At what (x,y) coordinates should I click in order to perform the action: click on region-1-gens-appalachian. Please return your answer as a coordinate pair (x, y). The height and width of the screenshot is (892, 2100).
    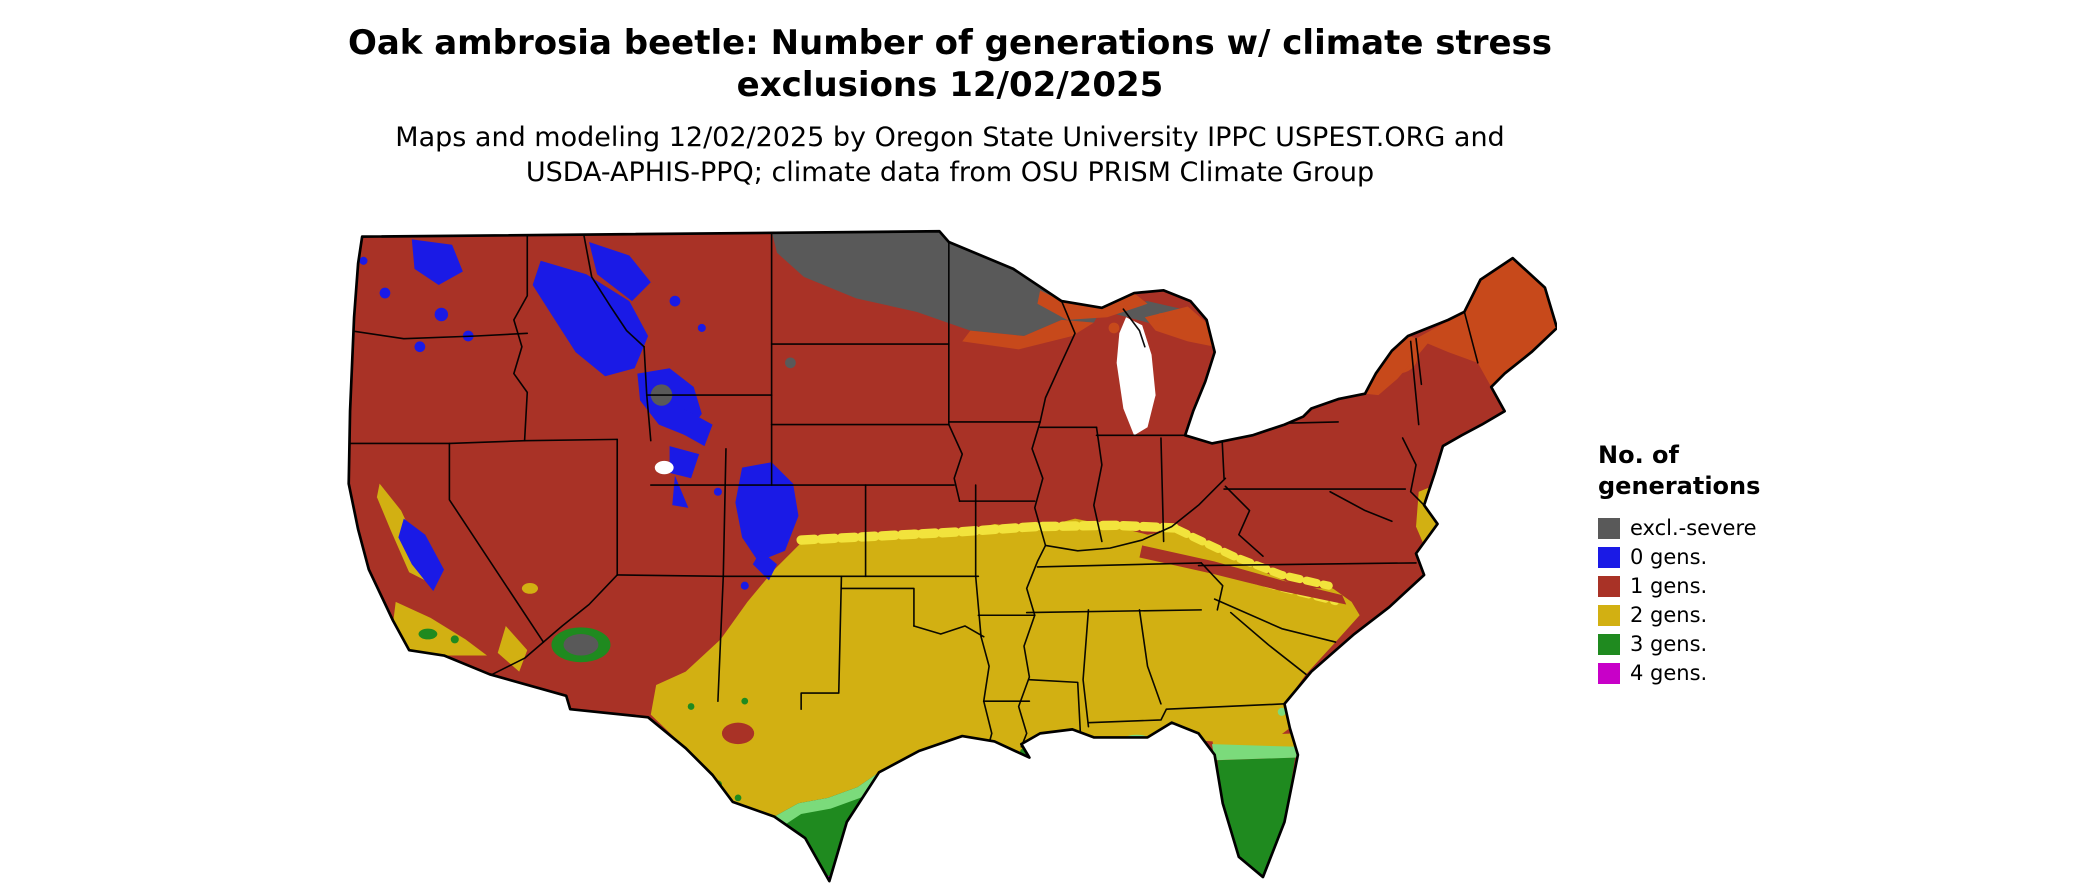
    Looking at the image, I should click on (1034, 645).